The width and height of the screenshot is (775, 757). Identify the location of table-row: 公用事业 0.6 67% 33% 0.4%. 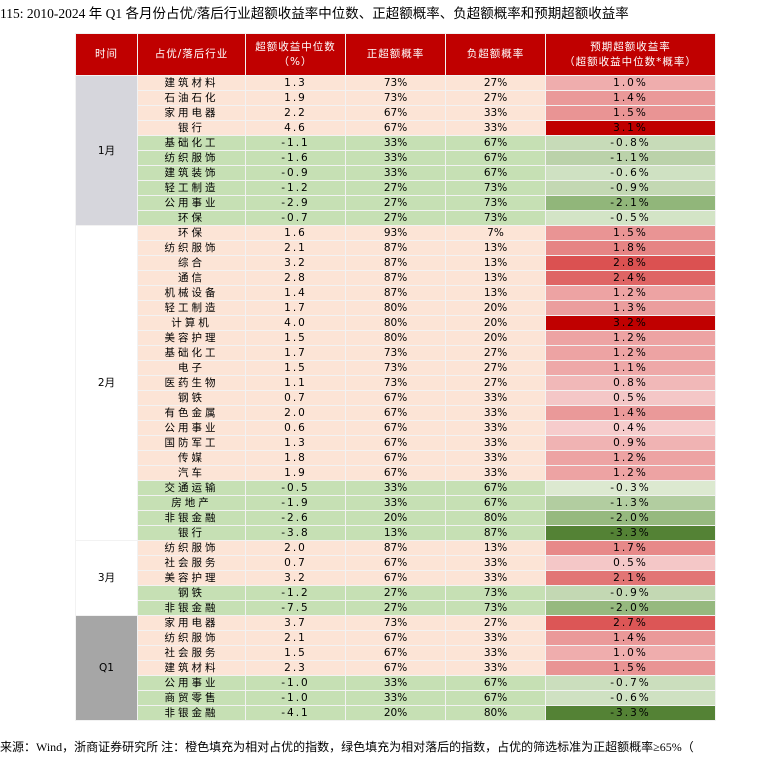
(396, 428).